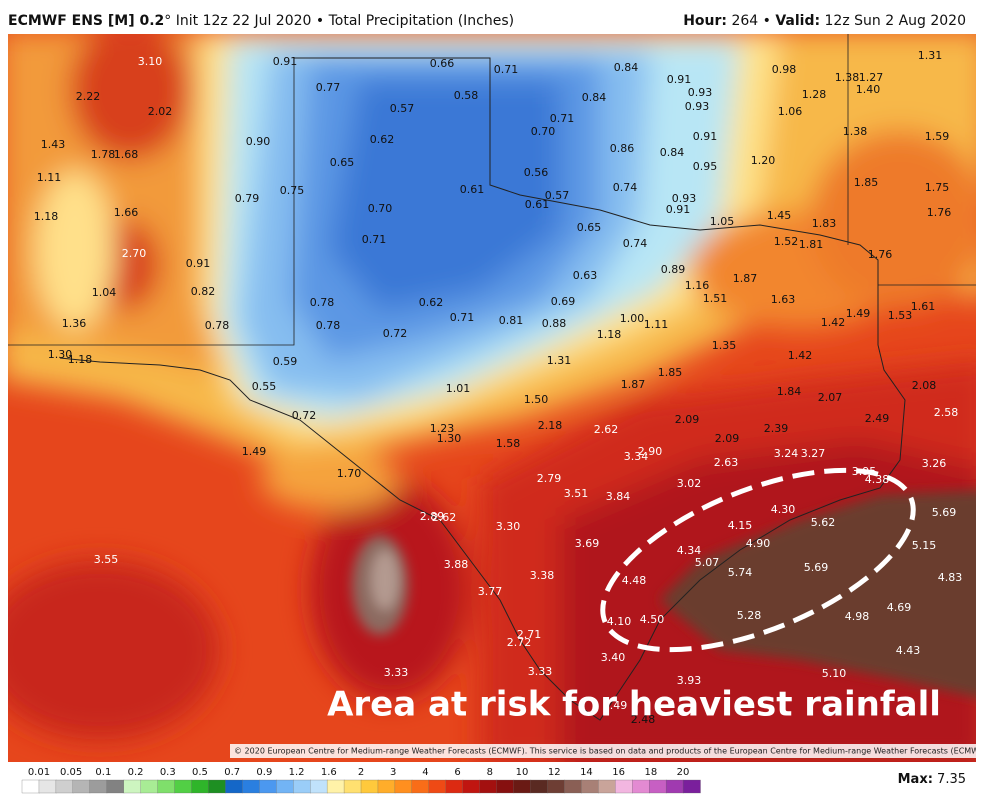 This screenshot has width=984, height=812. What do you see at coordinates (939, 212) in the screenshot?
I see `map-value-label: 1.76` at bounding box center [939, 212].